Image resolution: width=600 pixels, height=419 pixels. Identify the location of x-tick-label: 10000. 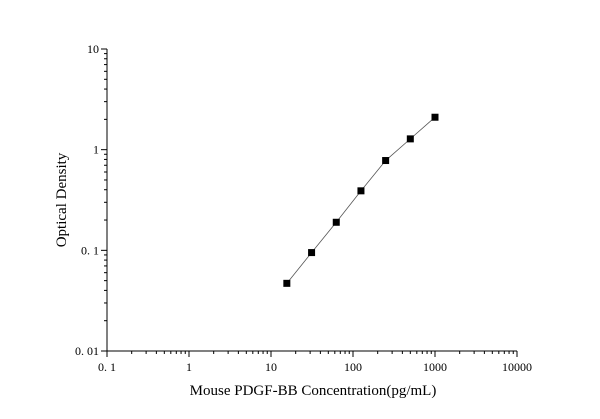
(517, 367).